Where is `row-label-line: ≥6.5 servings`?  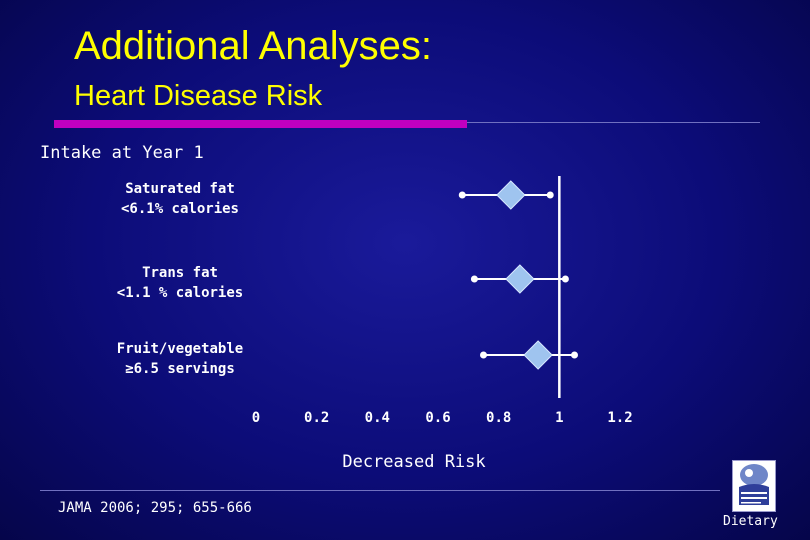 row-label-line: ≥6.5 servings is located at coordinates (180, 369).